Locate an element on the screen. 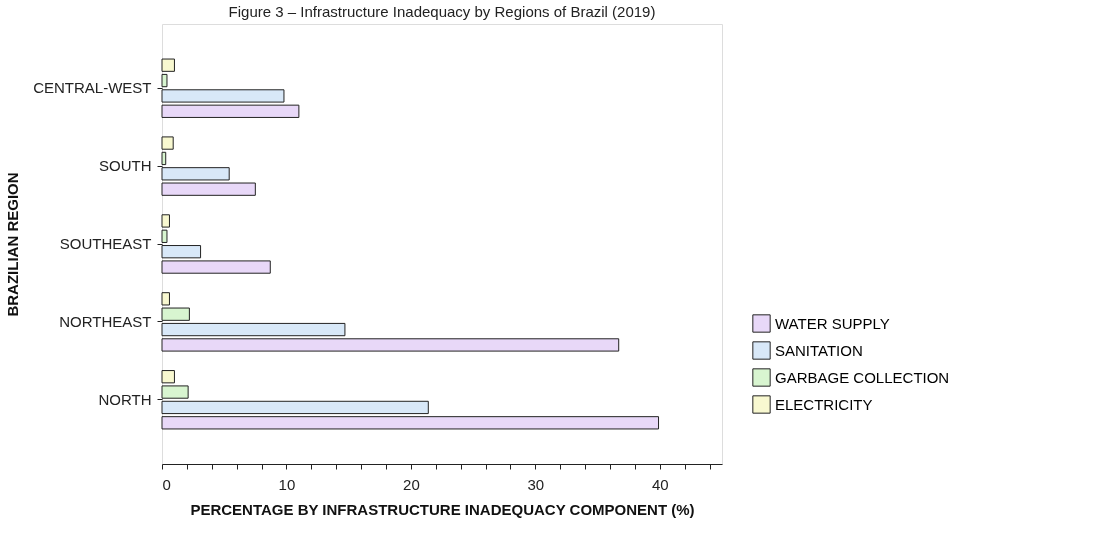 The height and width of the screenshot is (559, 1115). legend-label: SANITATION is located at coordinates (819, 350).